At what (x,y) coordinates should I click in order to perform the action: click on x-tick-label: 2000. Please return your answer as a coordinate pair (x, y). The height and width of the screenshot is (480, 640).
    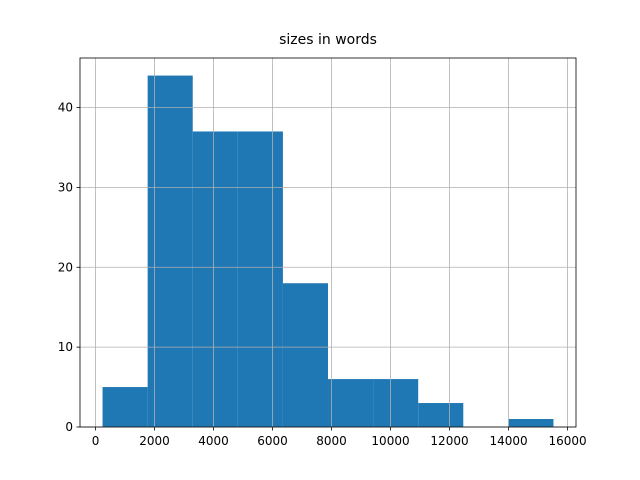
    Looking at the image, I should click on (154, 441).